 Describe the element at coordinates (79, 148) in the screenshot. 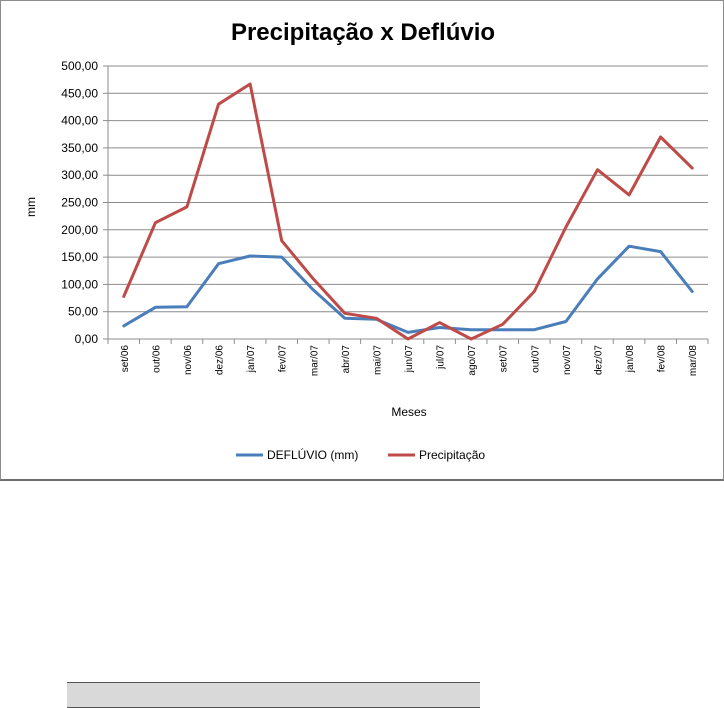

I see `y-tick-label: 350,00` at that location.